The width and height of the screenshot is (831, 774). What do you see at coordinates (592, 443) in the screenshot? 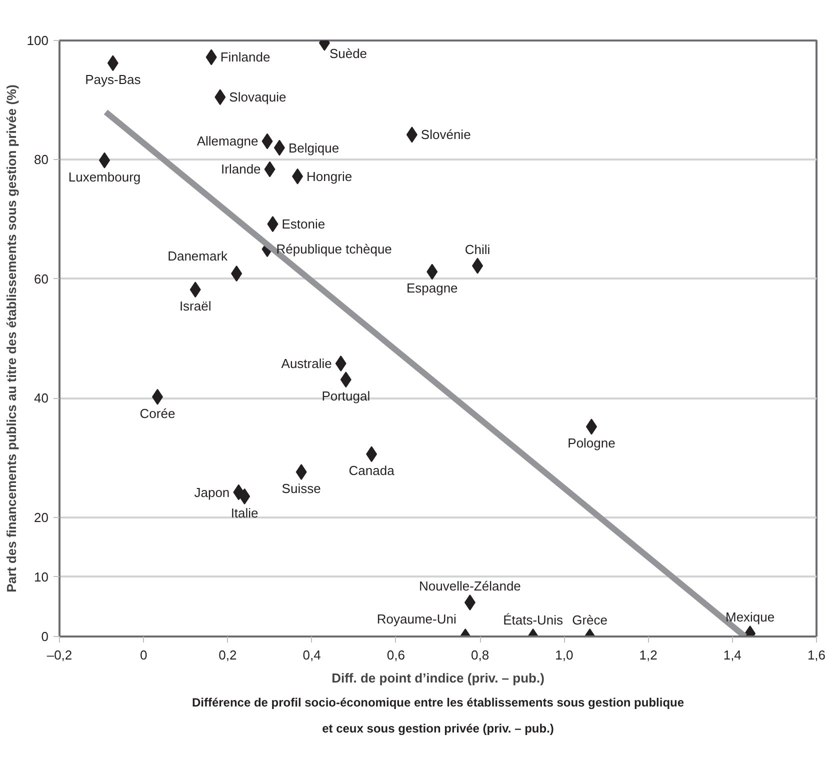
I see `annotation: Pologne` at bounding box center [592, 443].